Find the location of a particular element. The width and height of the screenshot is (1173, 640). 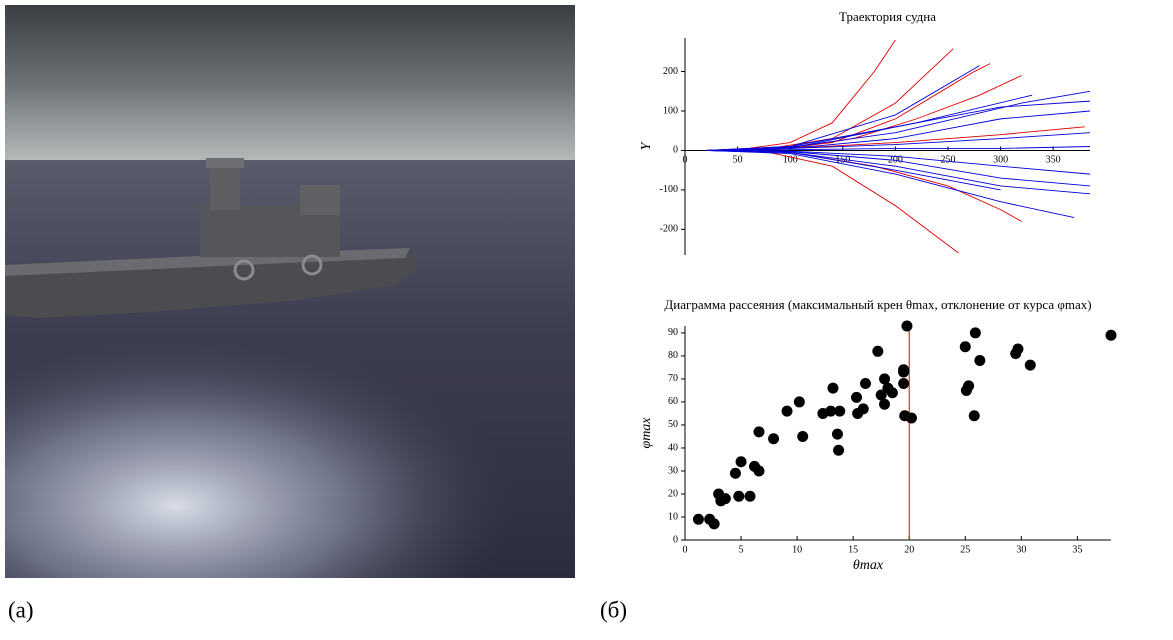

y-axis-label: φmax is located at coordinates (646, 433).